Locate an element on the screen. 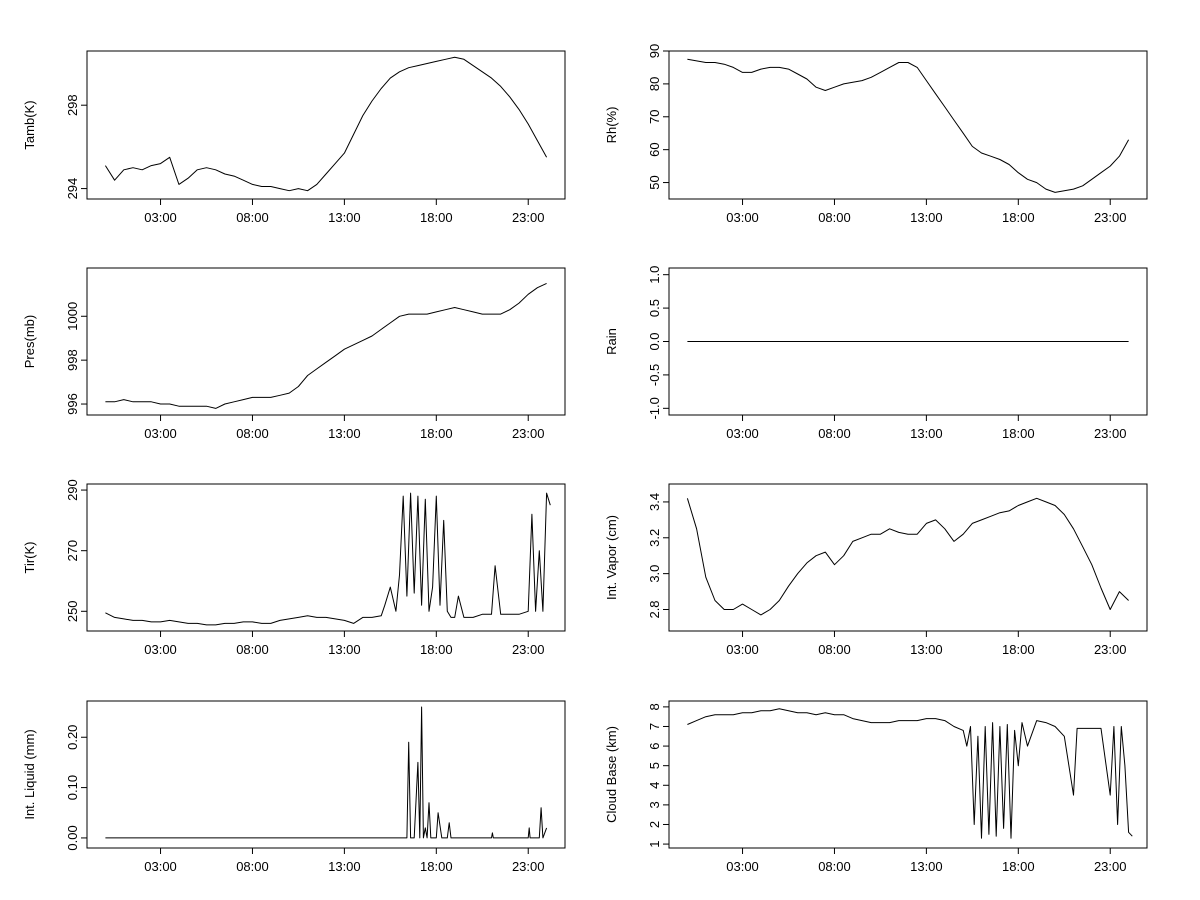  y-tick-label: 70 is located at coordinates (654, 117).